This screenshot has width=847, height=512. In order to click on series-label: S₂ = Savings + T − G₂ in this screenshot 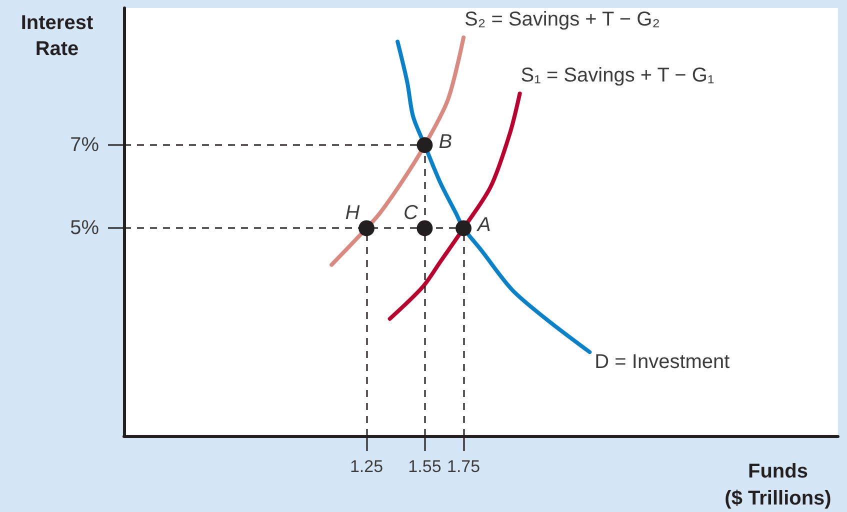, I will do `click(562, 19)`.